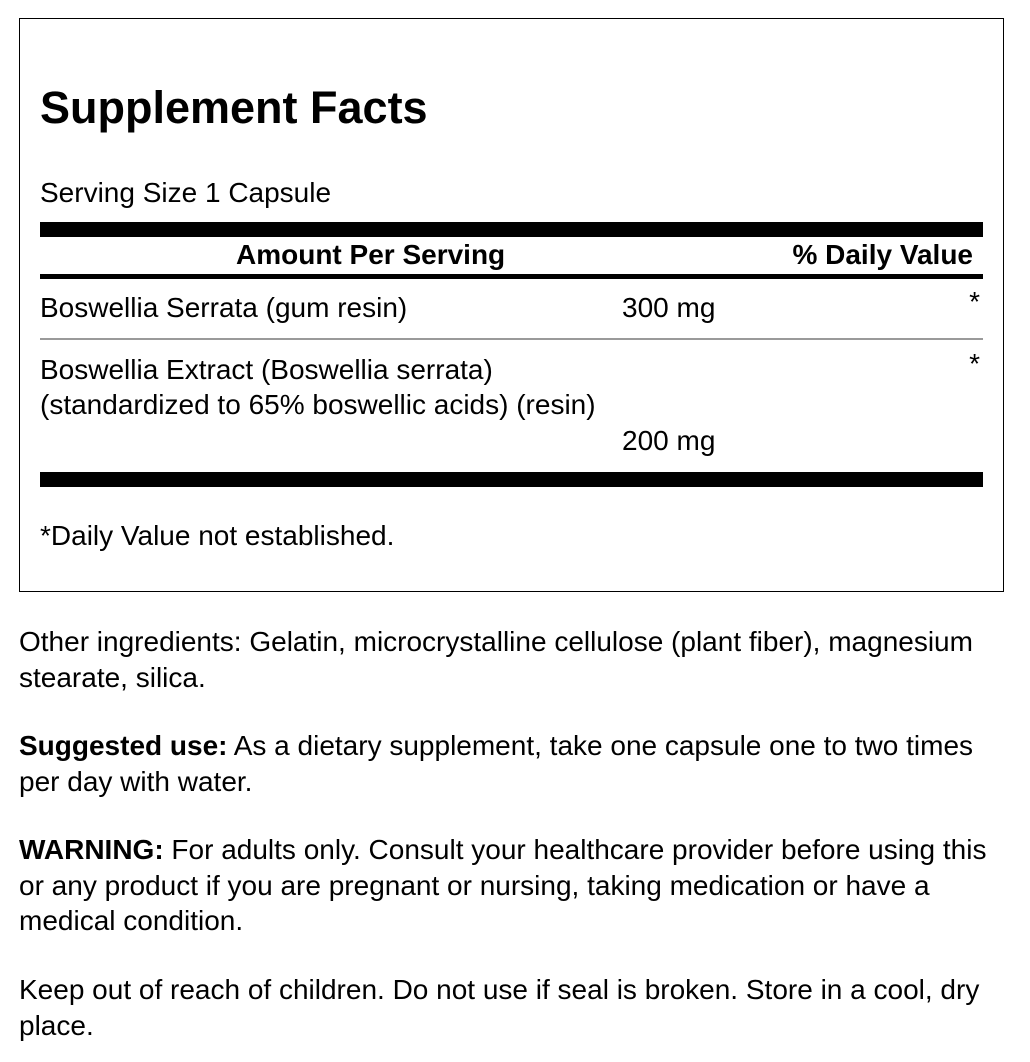  What do you see at coordinates (217, 535) in the screenshot?
I see `footnote: *Daily Value not established.` at bounding box center [217, 535].